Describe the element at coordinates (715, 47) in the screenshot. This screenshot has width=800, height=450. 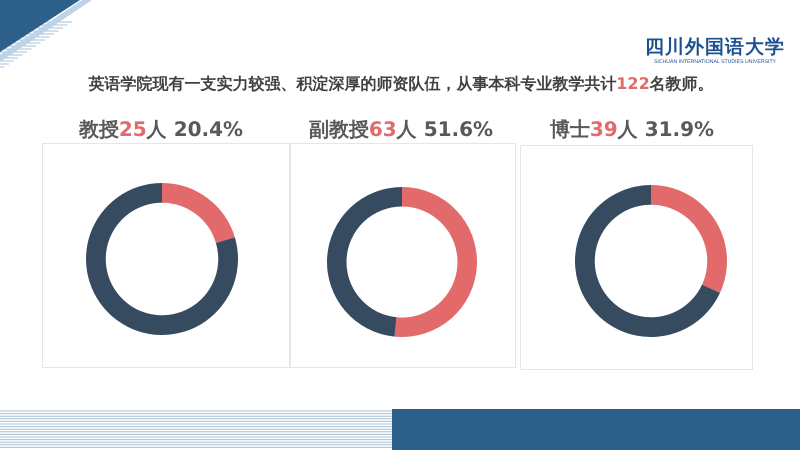
I see `text: 四川外国语大学` at that location.